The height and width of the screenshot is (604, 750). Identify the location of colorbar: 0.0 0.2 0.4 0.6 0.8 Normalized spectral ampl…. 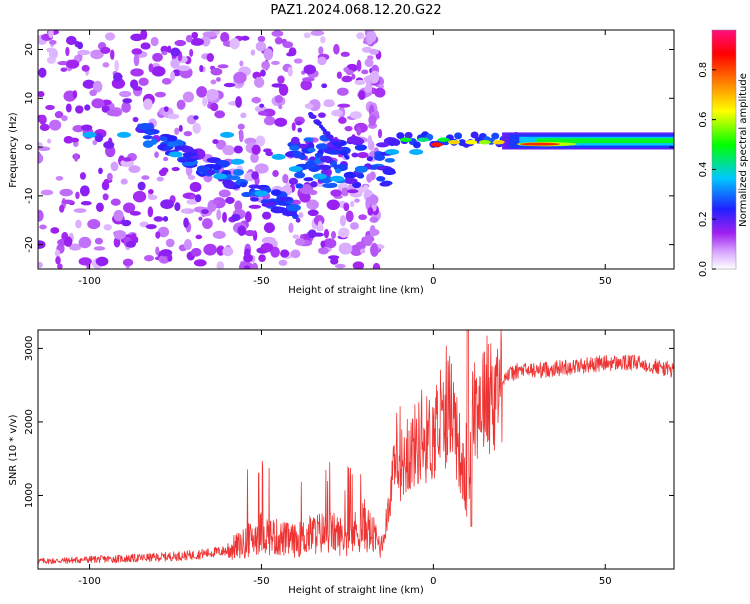
(723, 153).